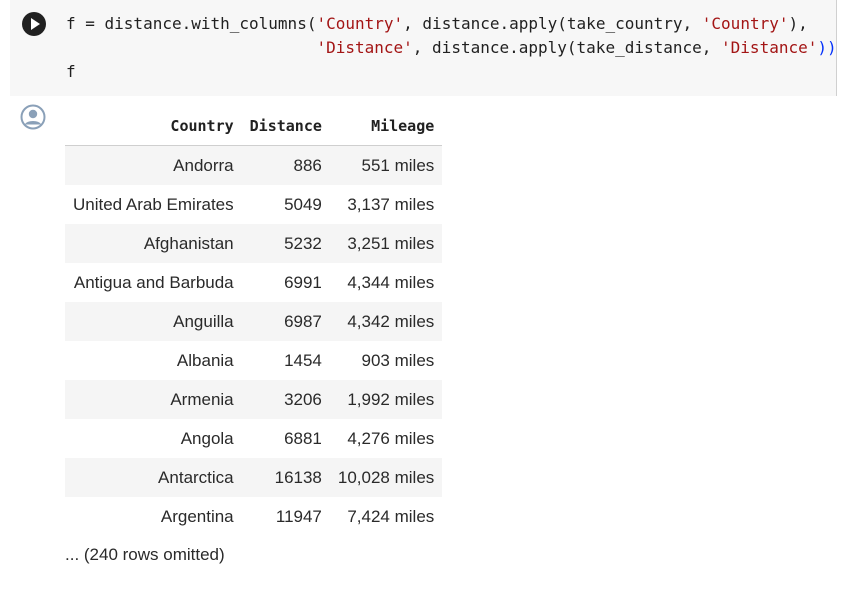 This screenshot has width=851, height=595. I want to click on cell-mileage: 1,992 miles, so click(386, 399).